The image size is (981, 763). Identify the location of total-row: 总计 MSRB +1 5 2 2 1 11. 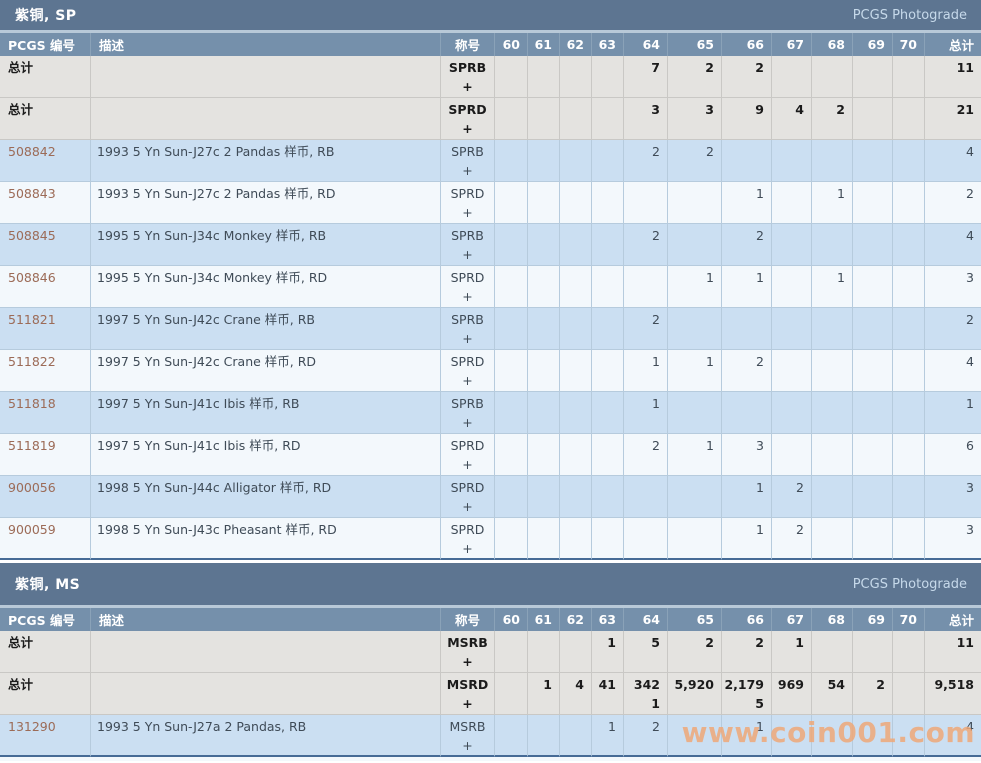
(490, 652).